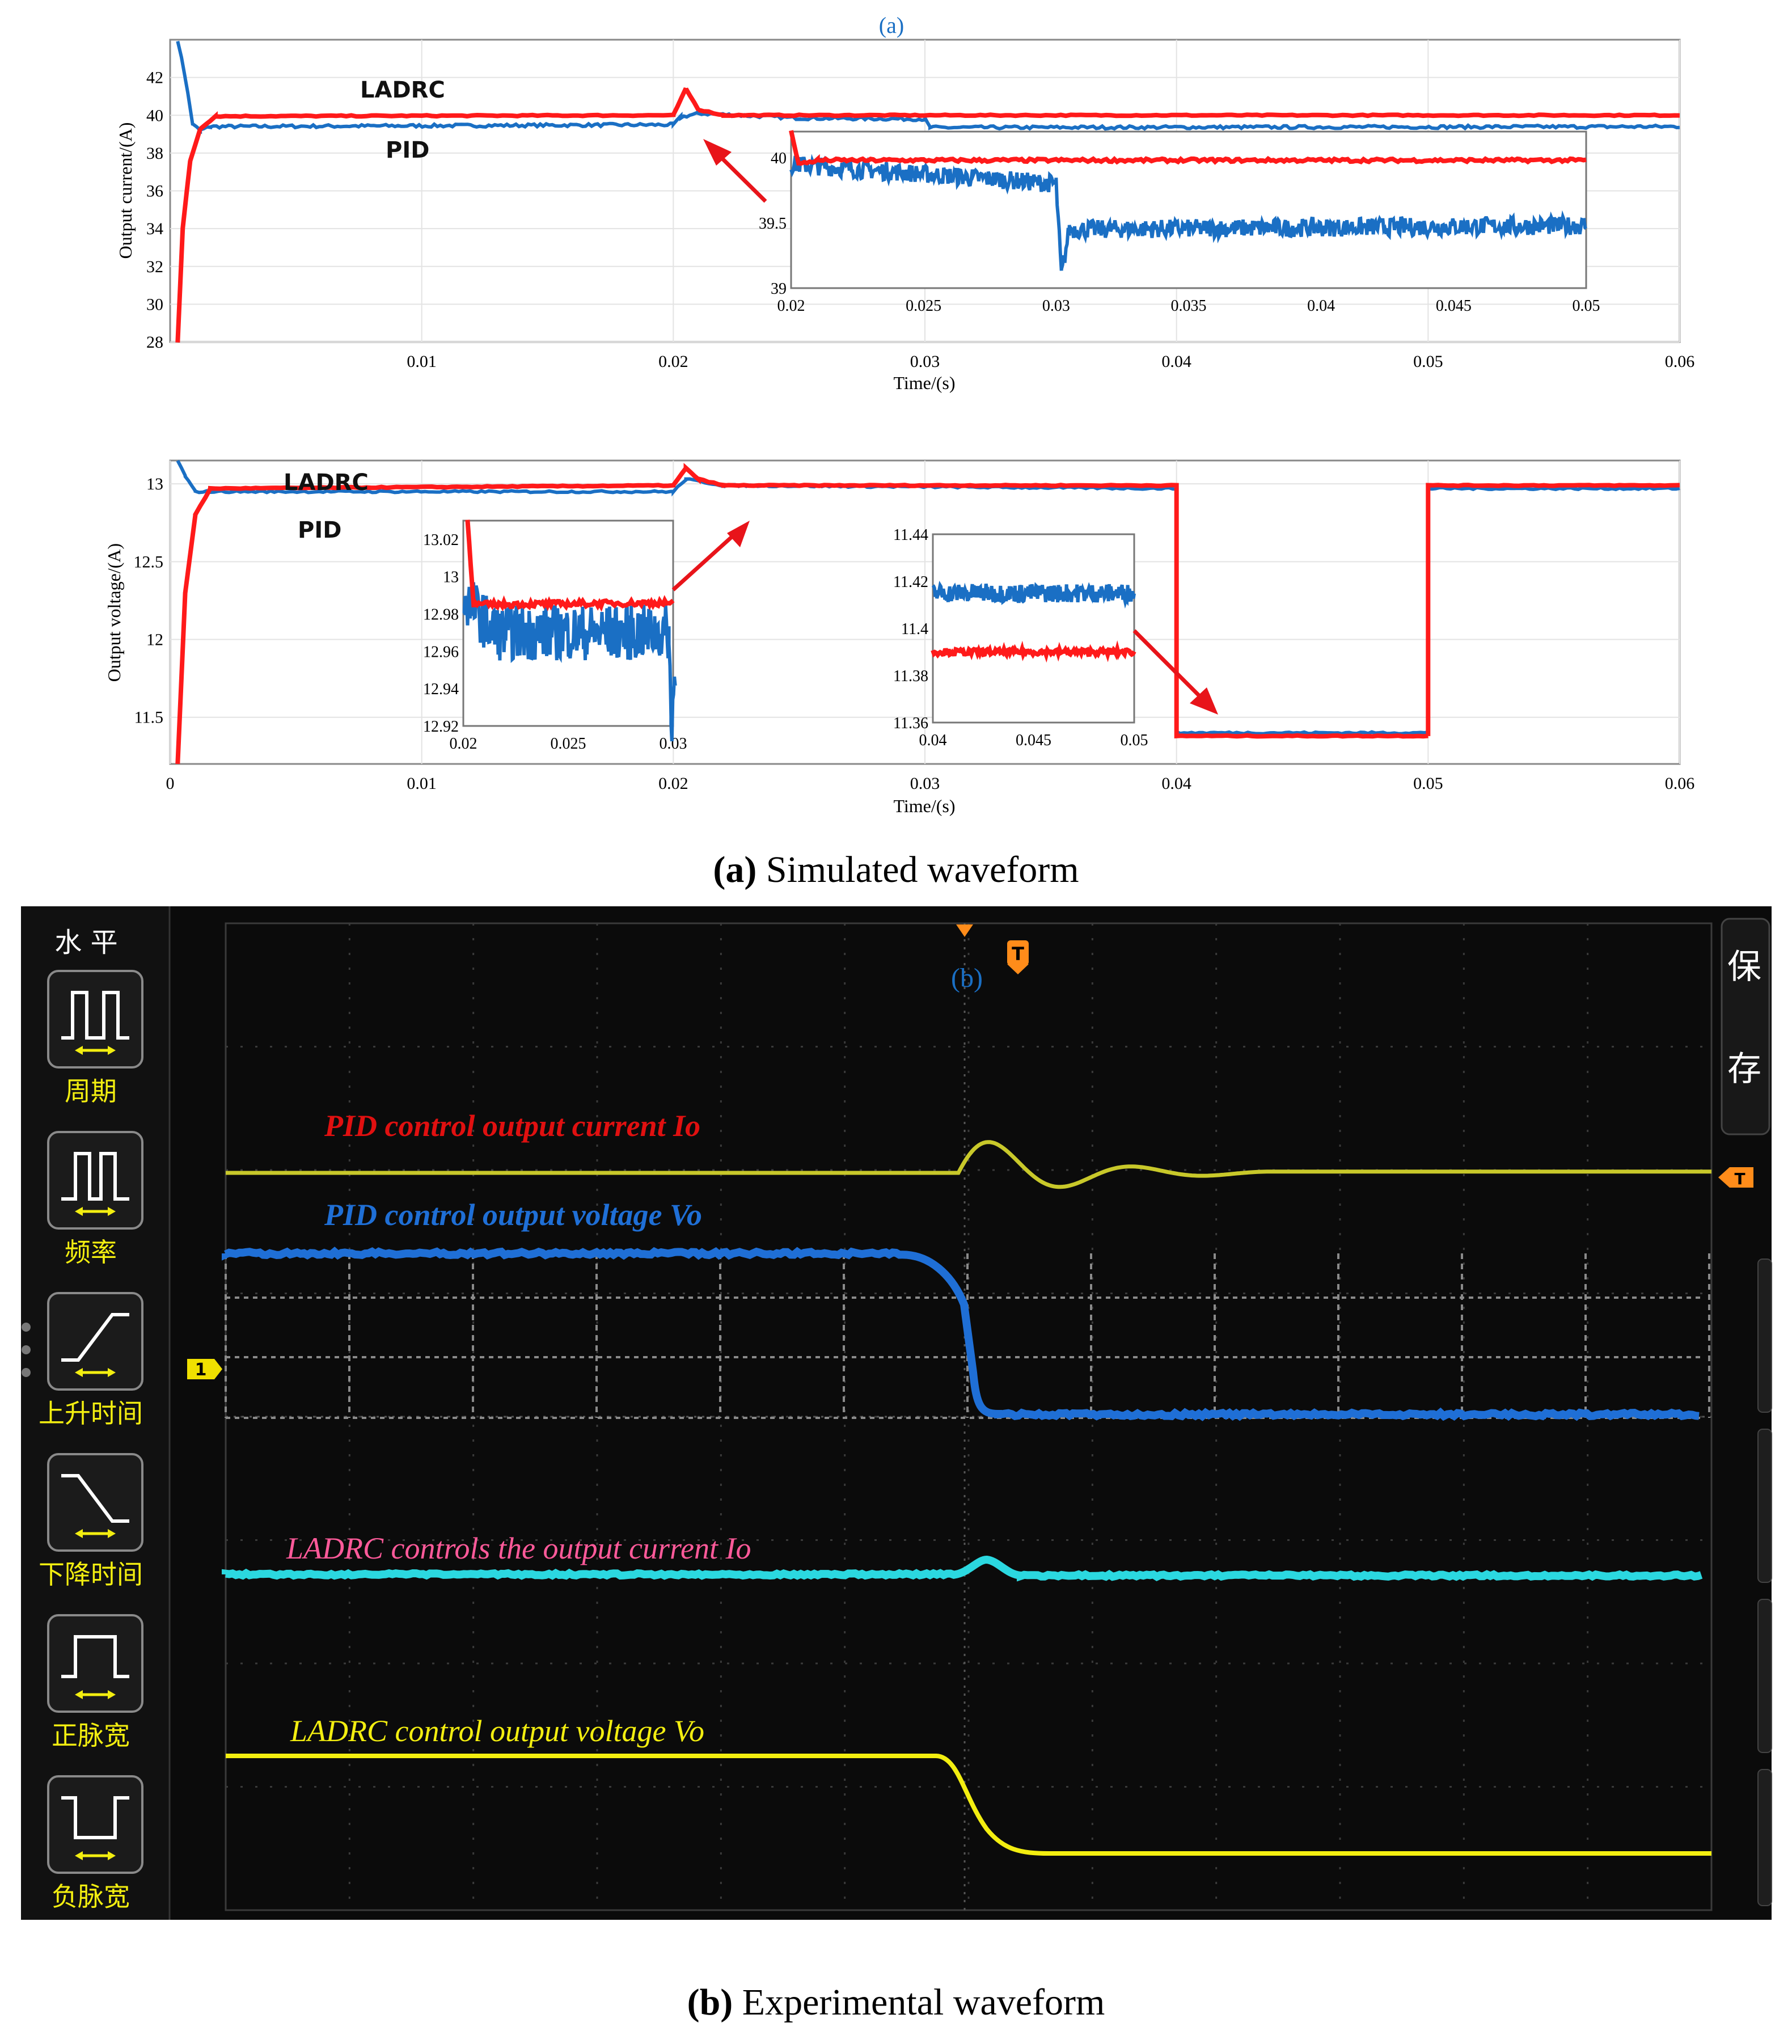  Describe the element at coordinates (171, 784) in the screenshot. I see `voltage-x-tick: 0` at that location.